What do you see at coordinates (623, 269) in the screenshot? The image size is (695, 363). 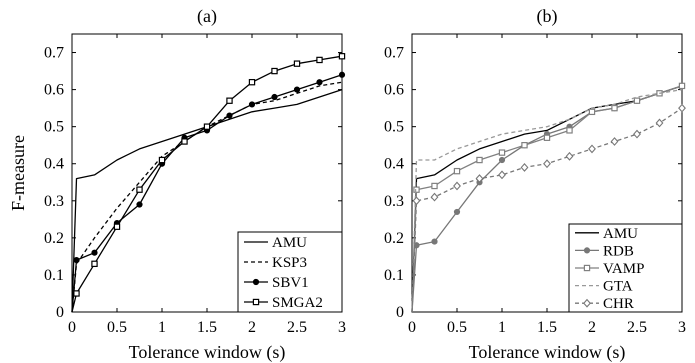 I see `legend-label: VAMP` at bounding box center [623, 269].